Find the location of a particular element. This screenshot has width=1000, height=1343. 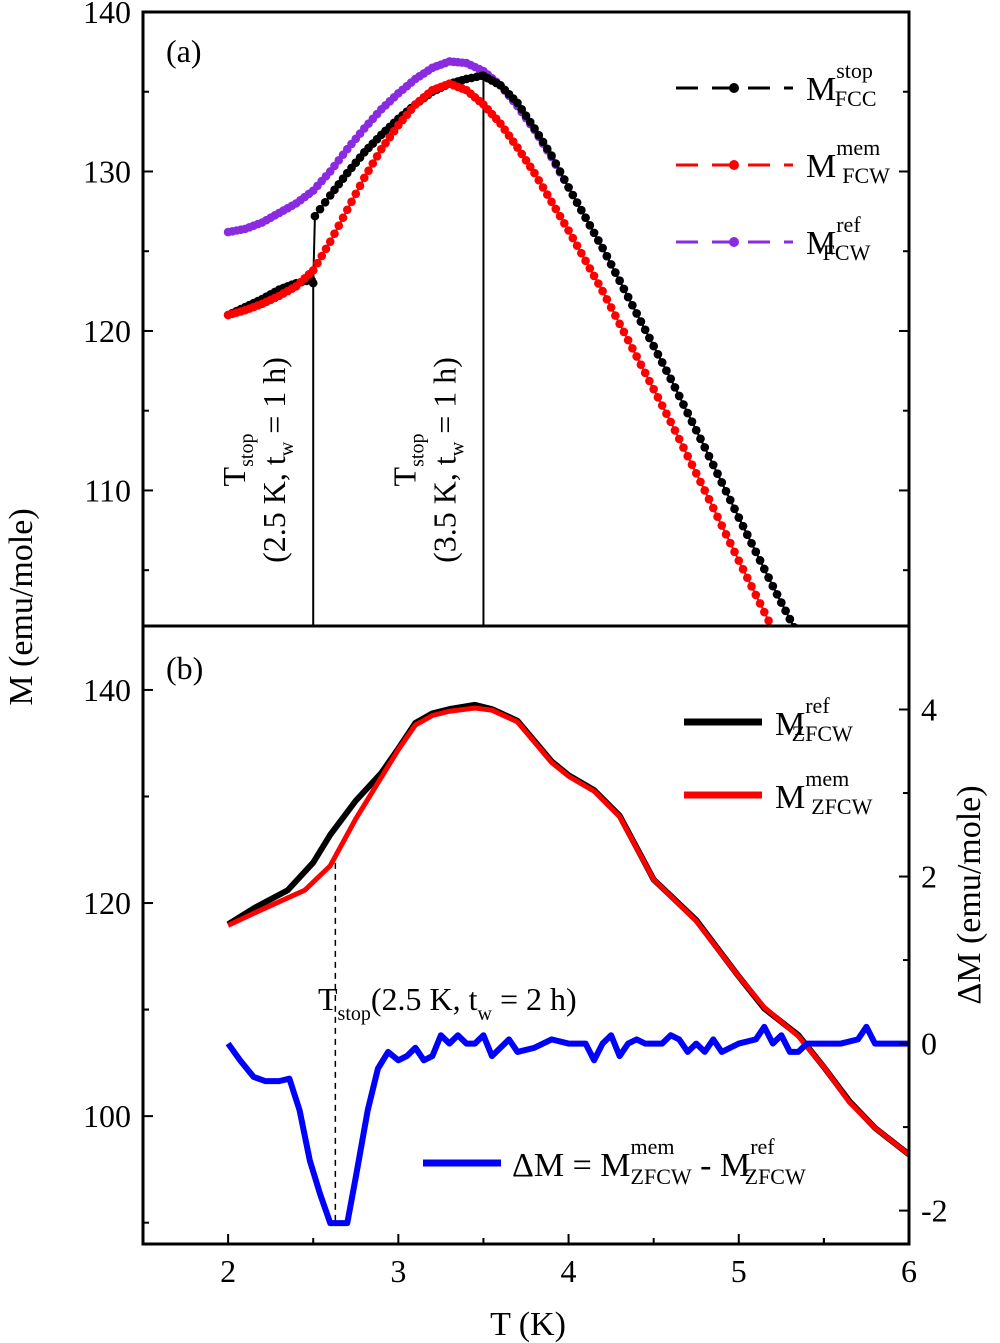

annotation-tstop: Tstop is located at coordinates (237, 460).